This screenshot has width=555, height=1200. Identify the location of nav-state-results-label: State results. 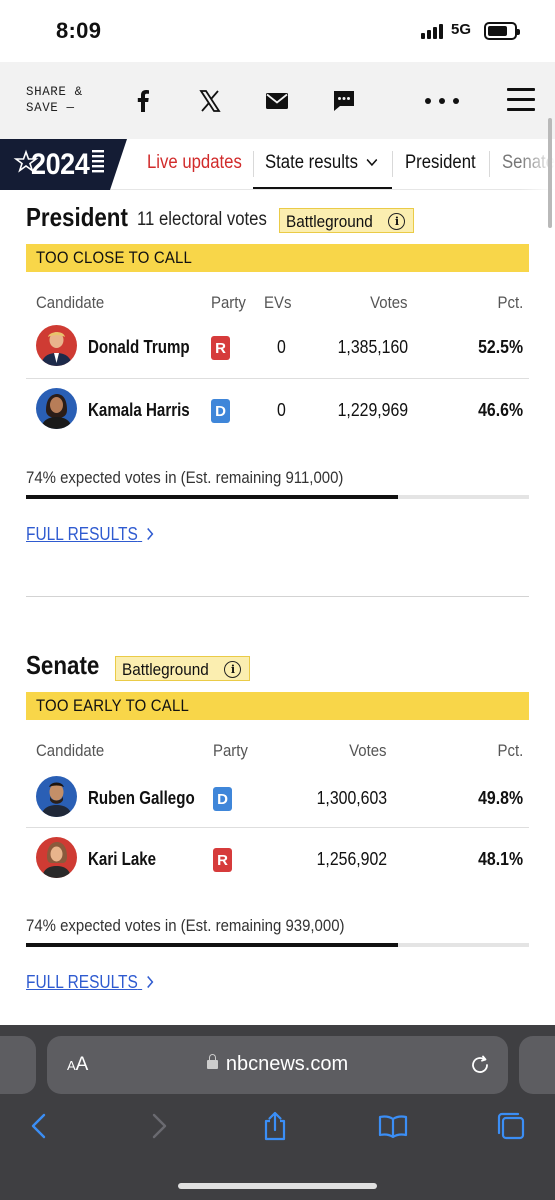
(311, 162).